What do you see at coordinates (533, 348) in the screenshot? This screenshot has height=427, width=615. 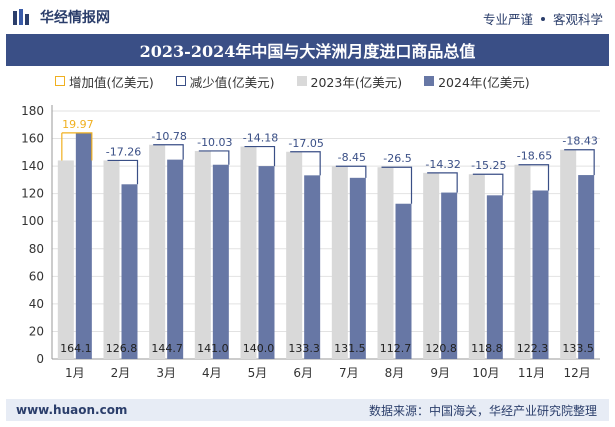 I see `value-label: 122.3` at bounding box center [533, 348].